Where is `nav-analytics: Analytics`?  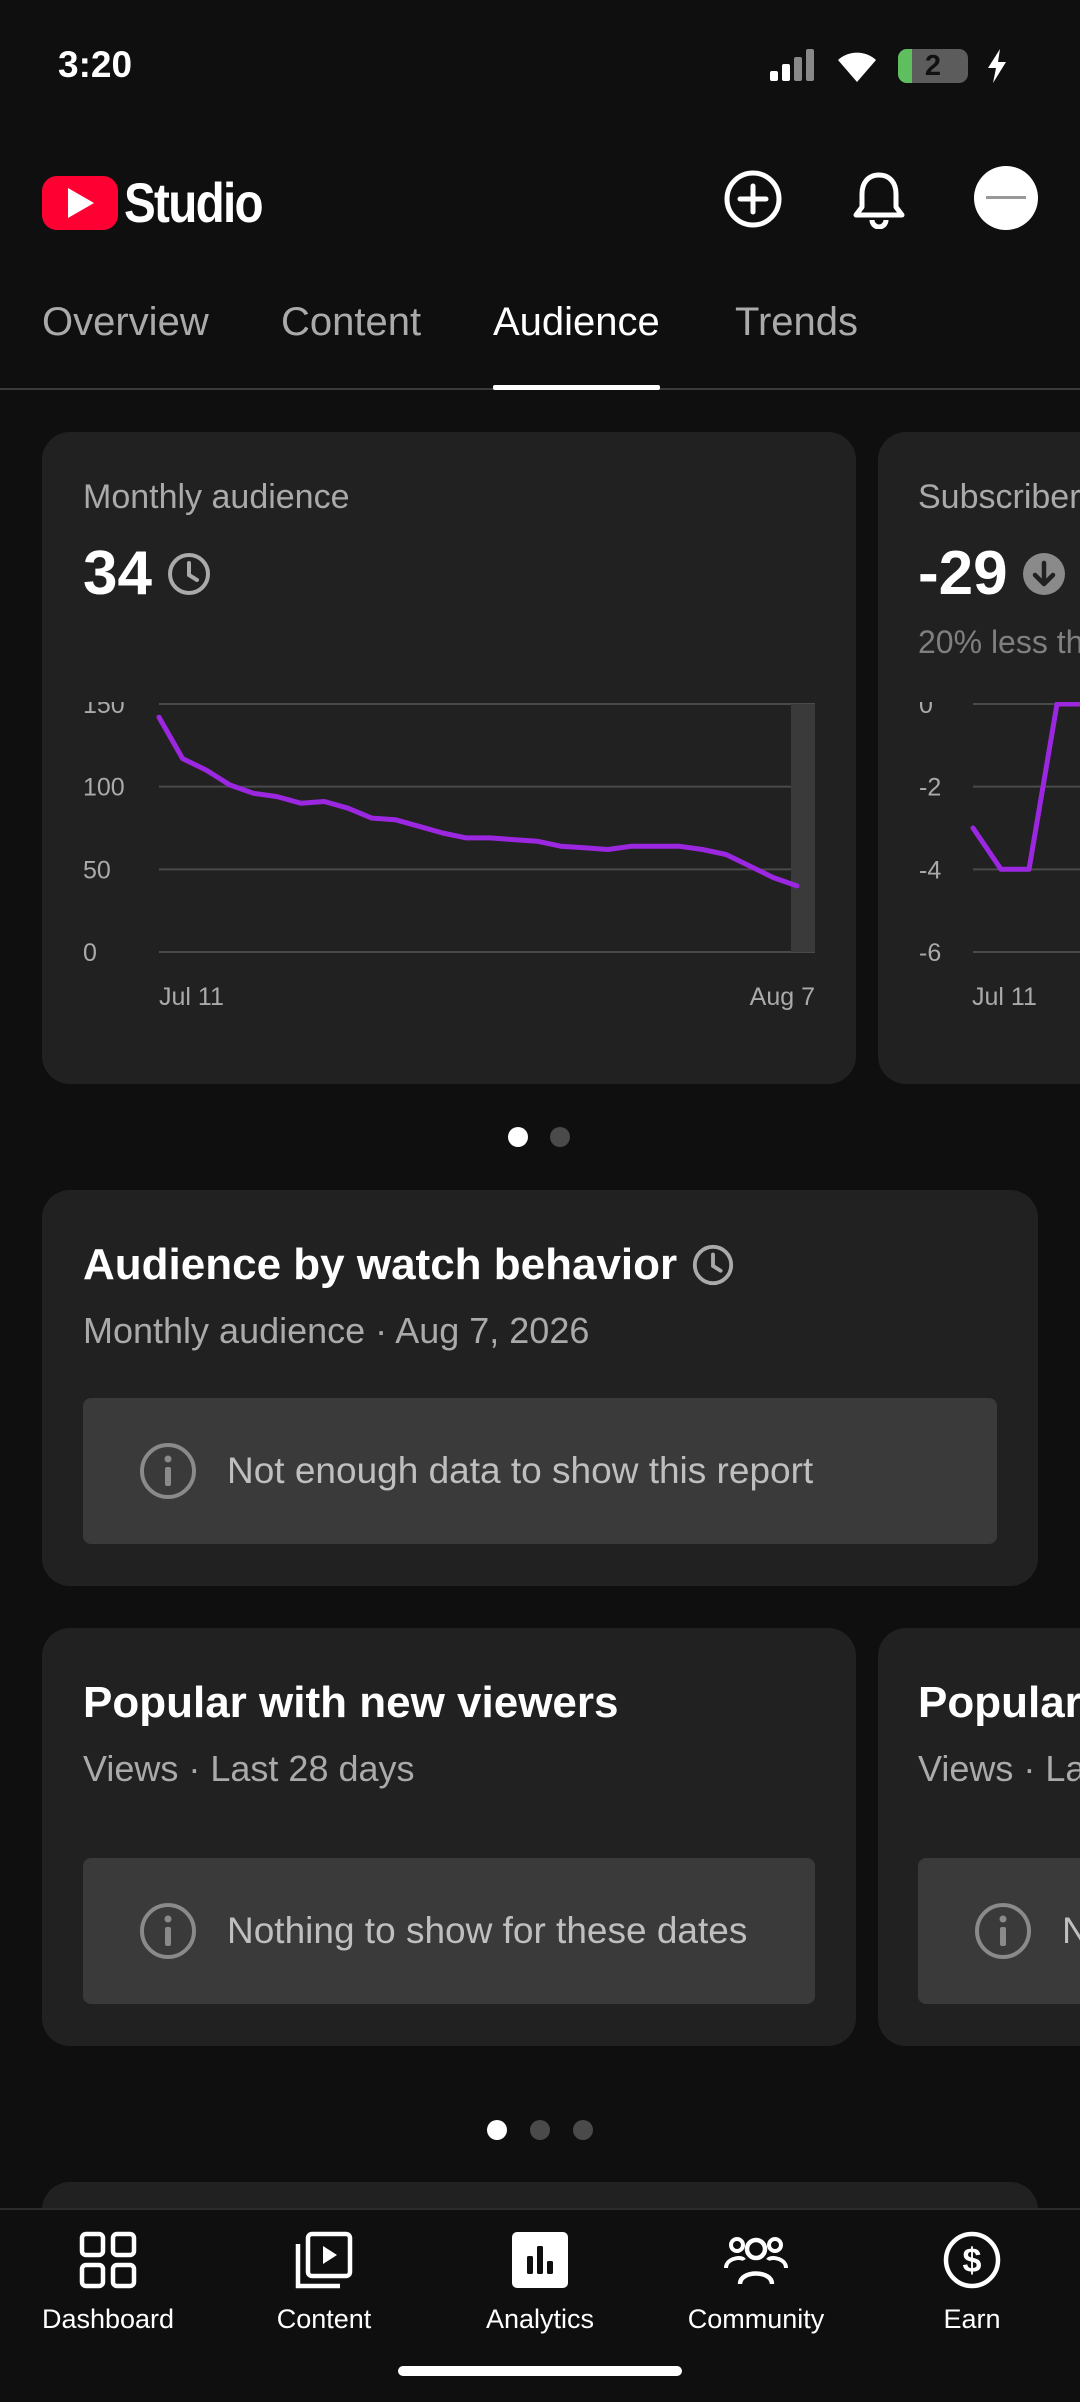
nav-analytics: Analytics is located at coordinates (540, 2281).